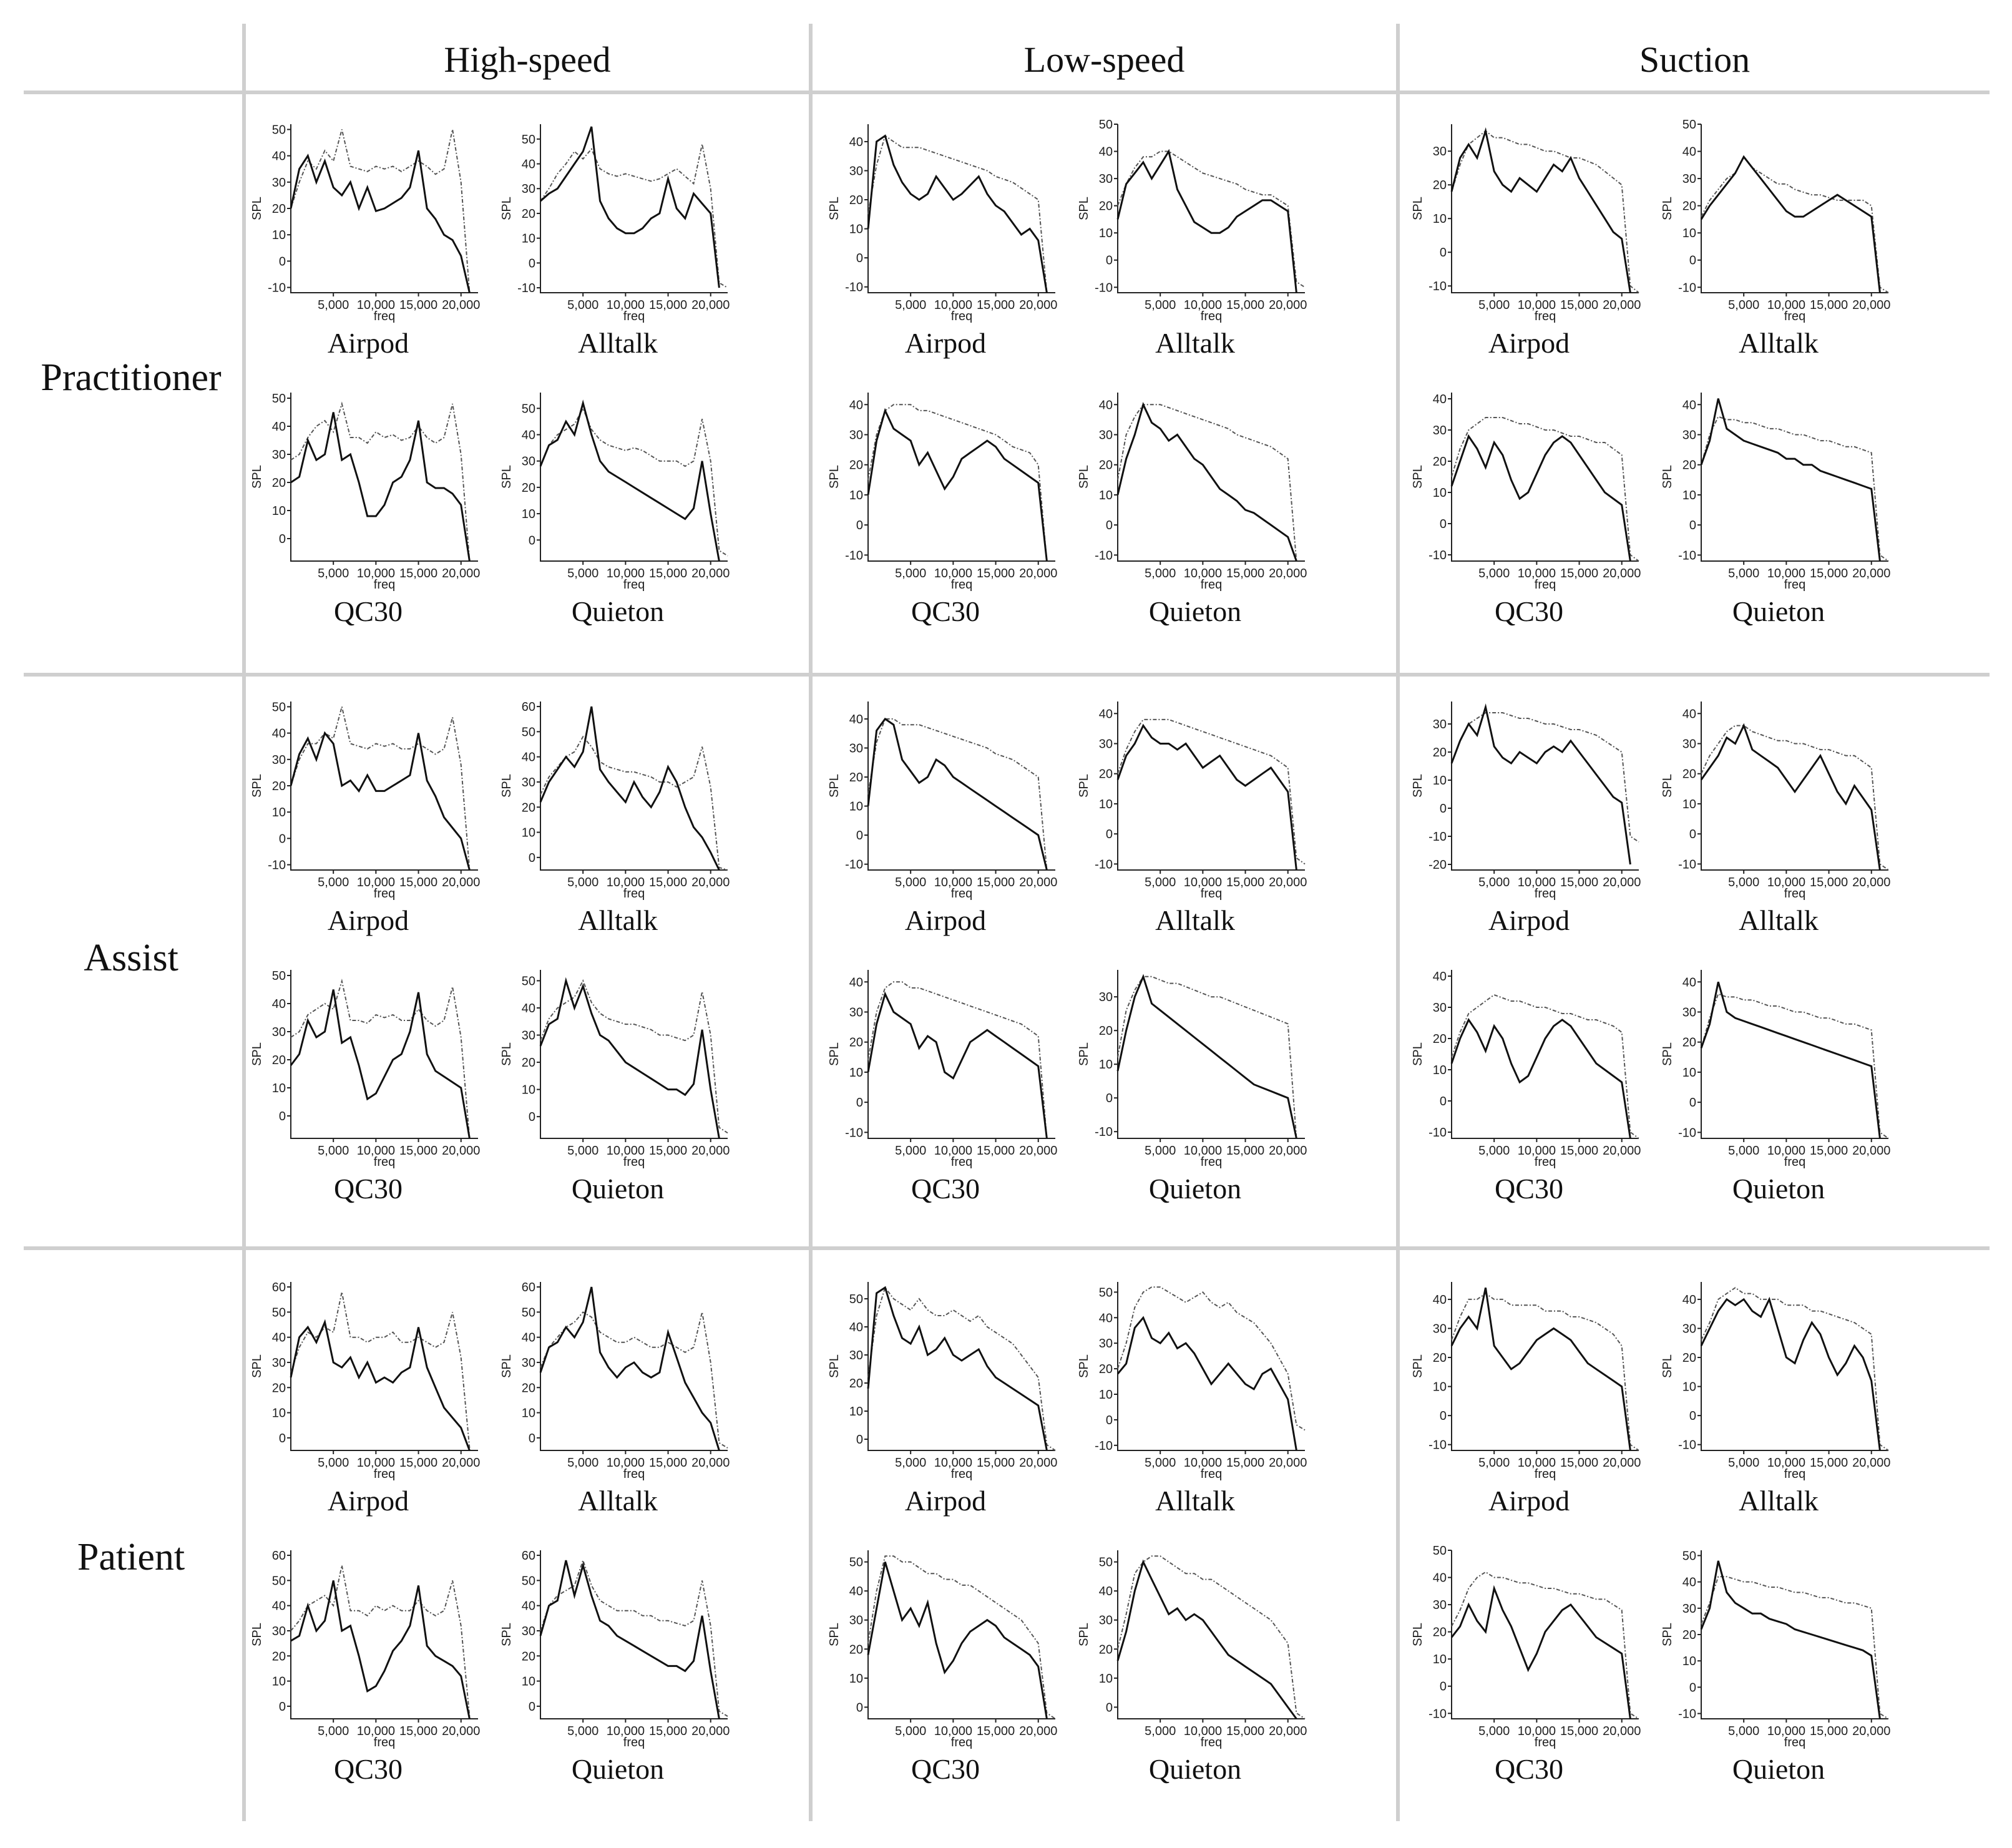 The height and width of the screenshot is (1848, 2012). Describe the element at coordinates (131, 958) in the screenshot. I see `row-header-assist: Assist` at that location.